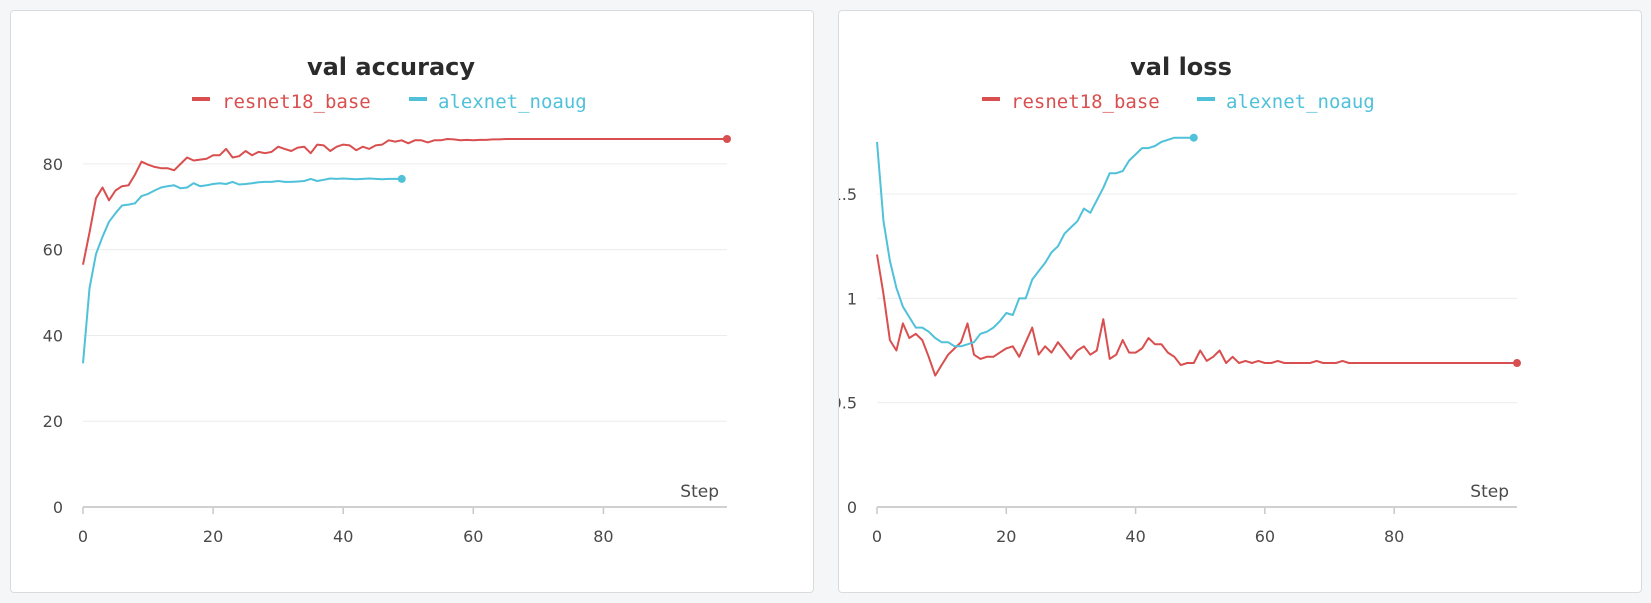  I want to click on y-tick-label: 1.5, so click(848, 194).